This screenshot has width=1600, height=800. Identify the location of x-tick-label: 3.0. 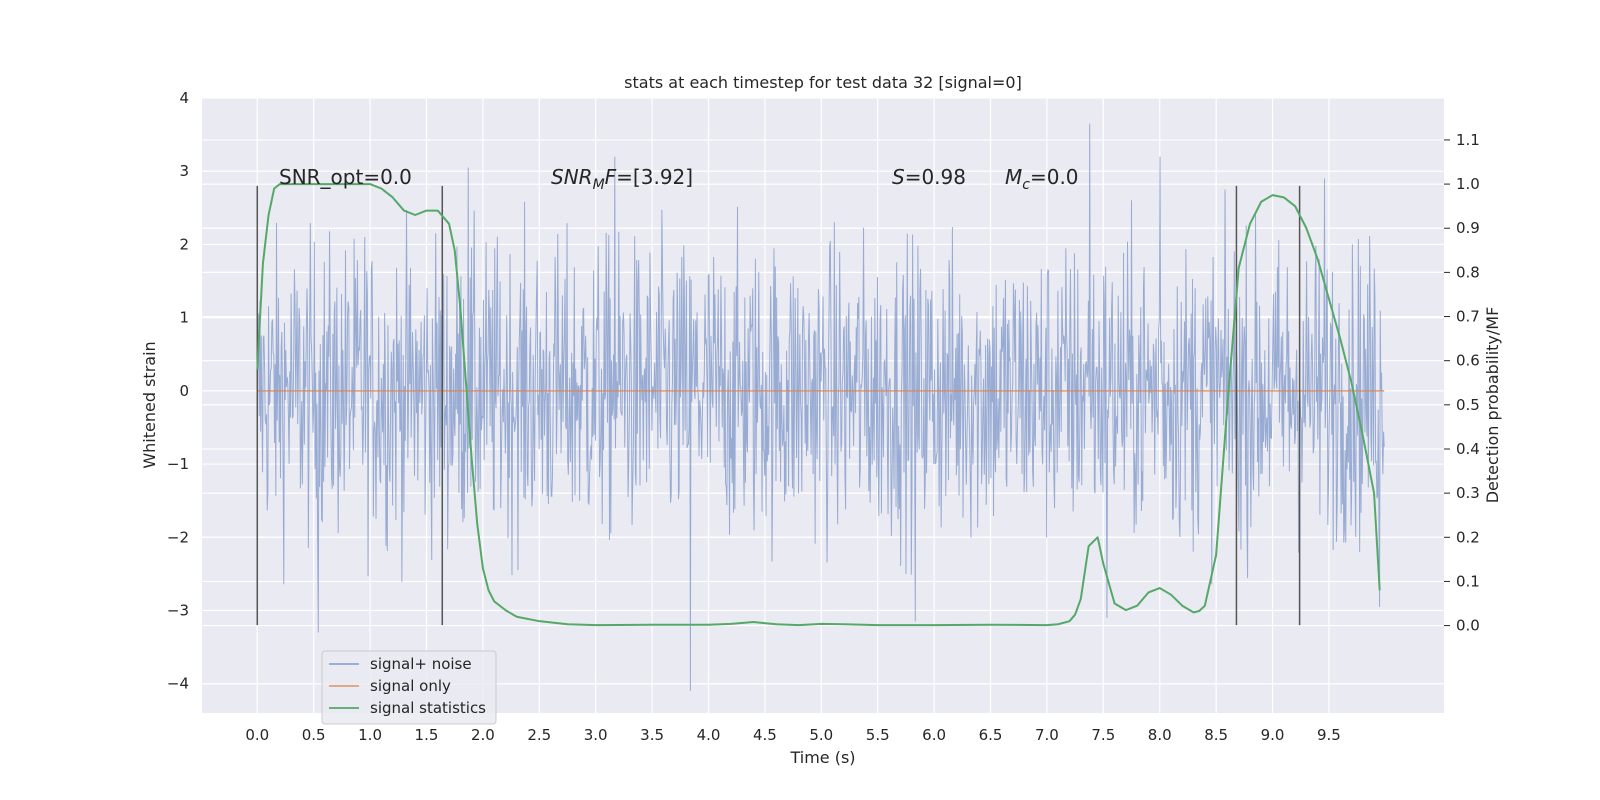
(596, 735).